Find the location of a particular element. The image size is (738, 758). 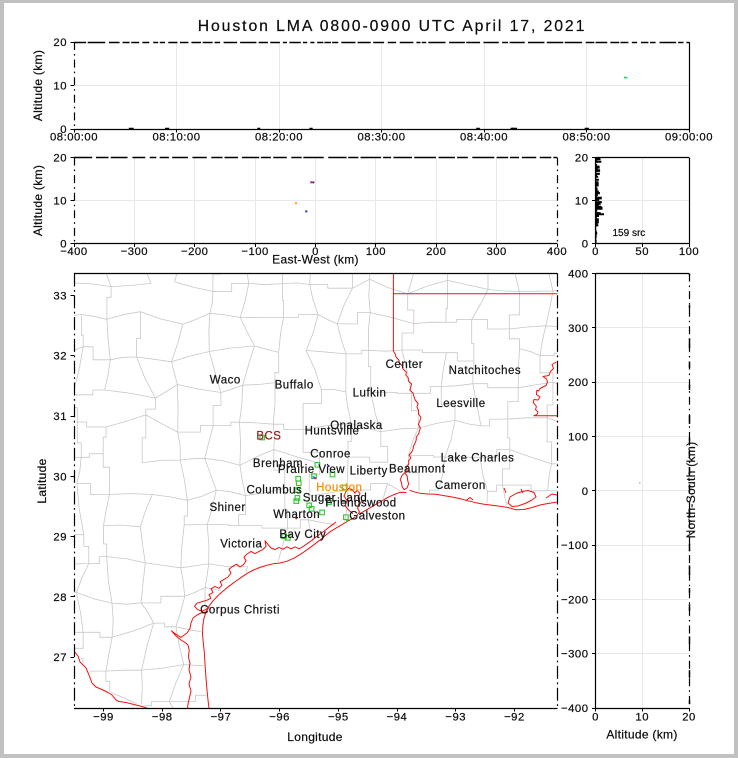

svg-text: Lufkin is located at coordinates (370, 394).